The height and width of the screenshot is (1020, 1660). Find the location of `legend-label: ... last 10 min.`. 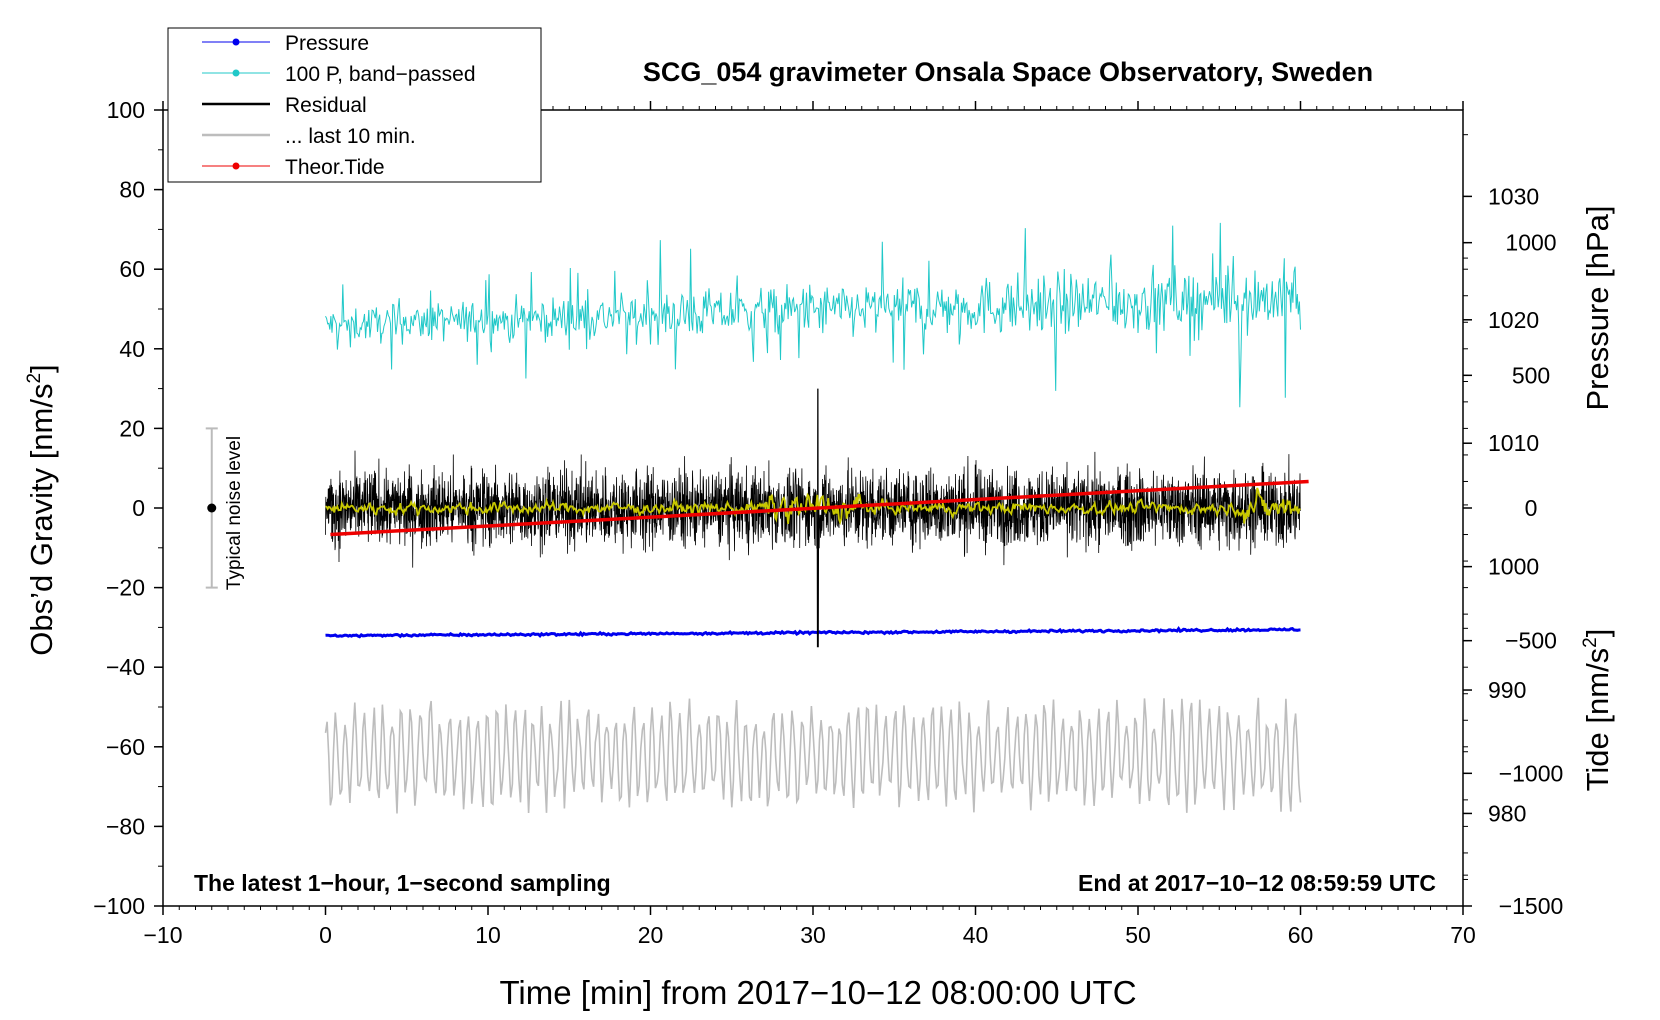

legend-label: ... last 10 min. is located at coordinates (350, 136).